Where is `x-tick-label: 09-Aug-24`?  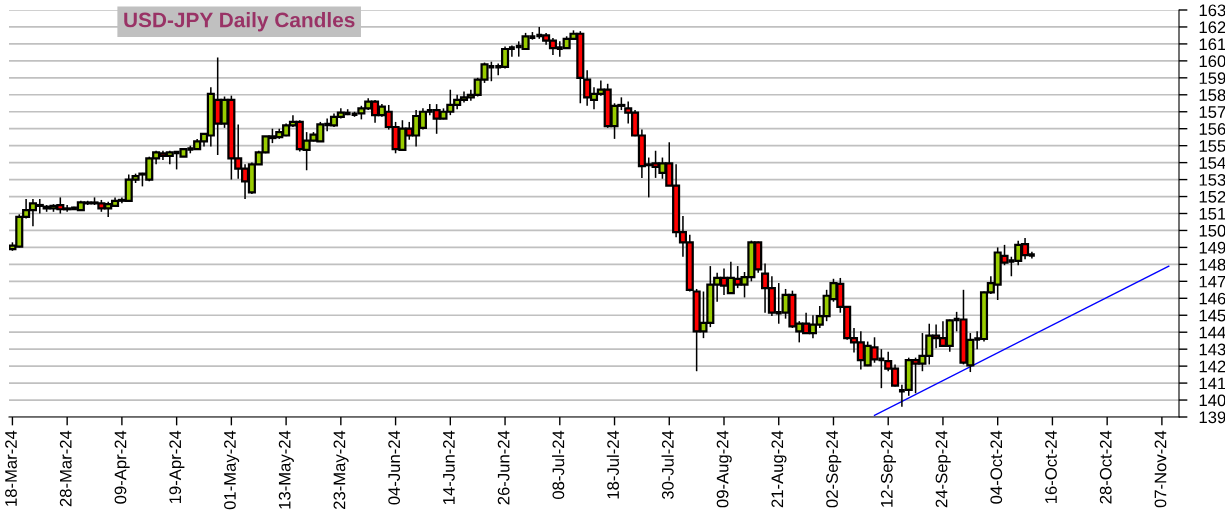 x-tick-label: 09-Aug-24 is located at coordinates (724, 469).